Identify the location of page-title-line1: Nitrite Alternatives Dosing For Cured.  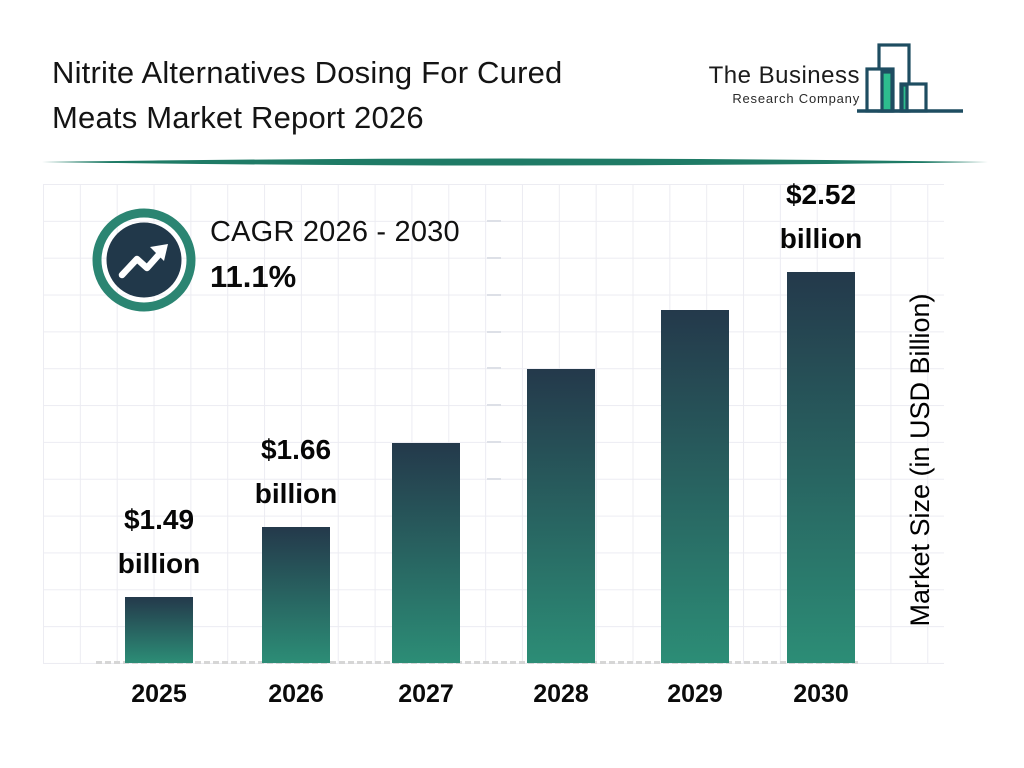
(307, 72).